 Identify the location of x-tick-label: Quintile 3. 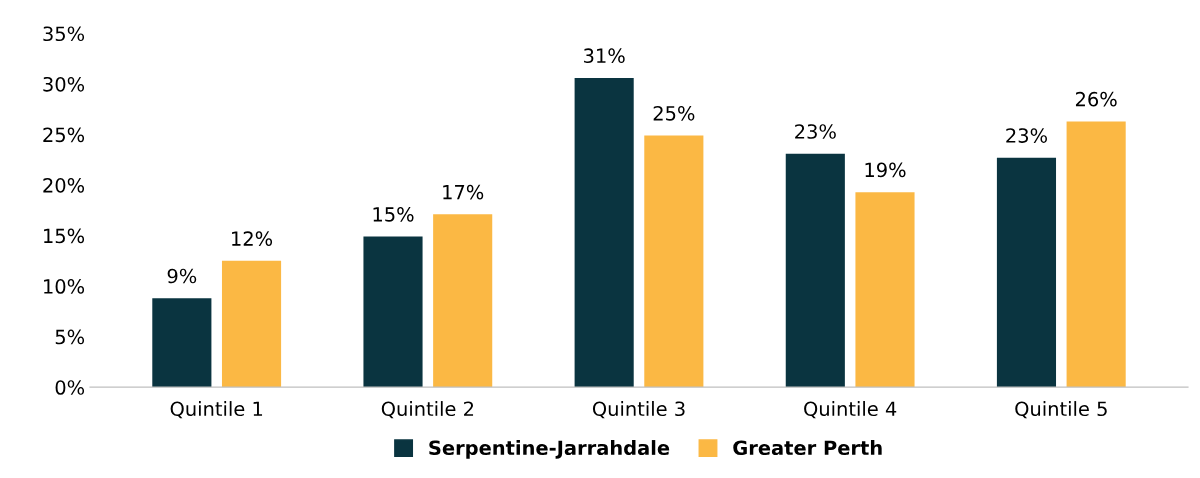
(638, 410).